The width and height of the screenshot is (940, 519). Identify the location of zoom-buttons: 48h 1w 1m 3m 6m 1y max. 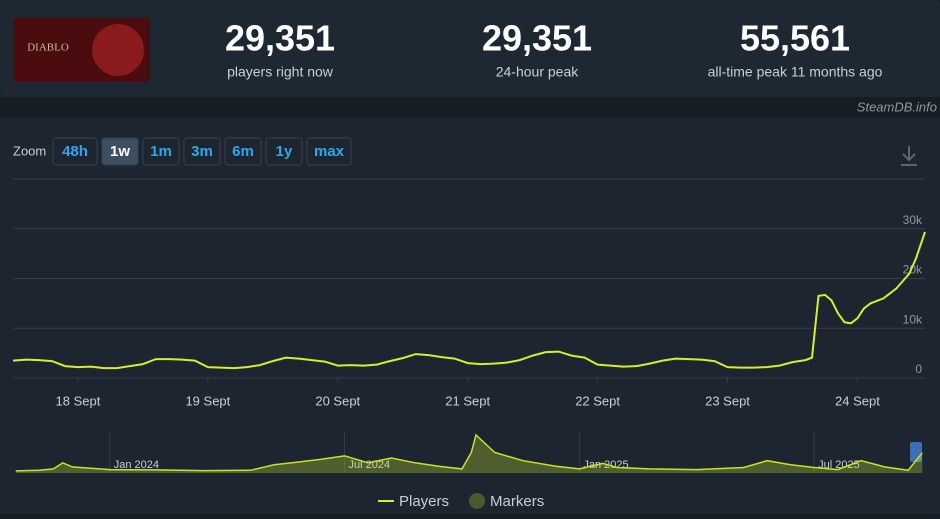
(202, 151).